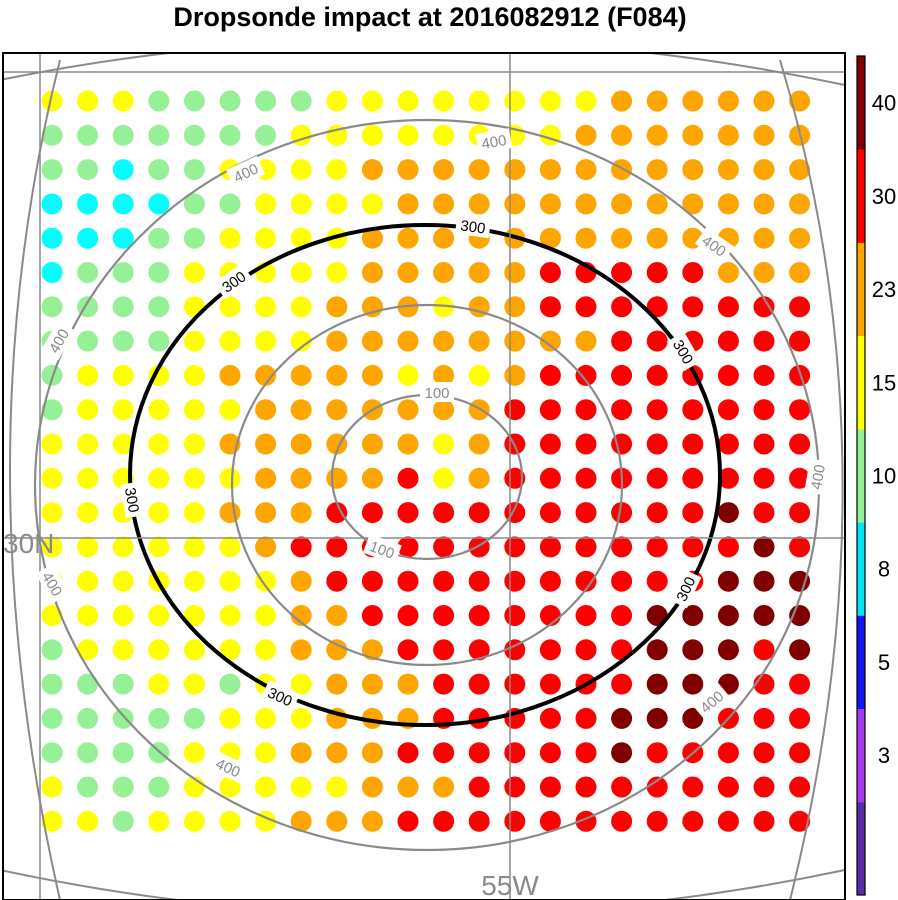 The image size is (898, 900). Describe the element at coordinates (424, 69) in the screenshot. I see `projection-arc-top` at that location.